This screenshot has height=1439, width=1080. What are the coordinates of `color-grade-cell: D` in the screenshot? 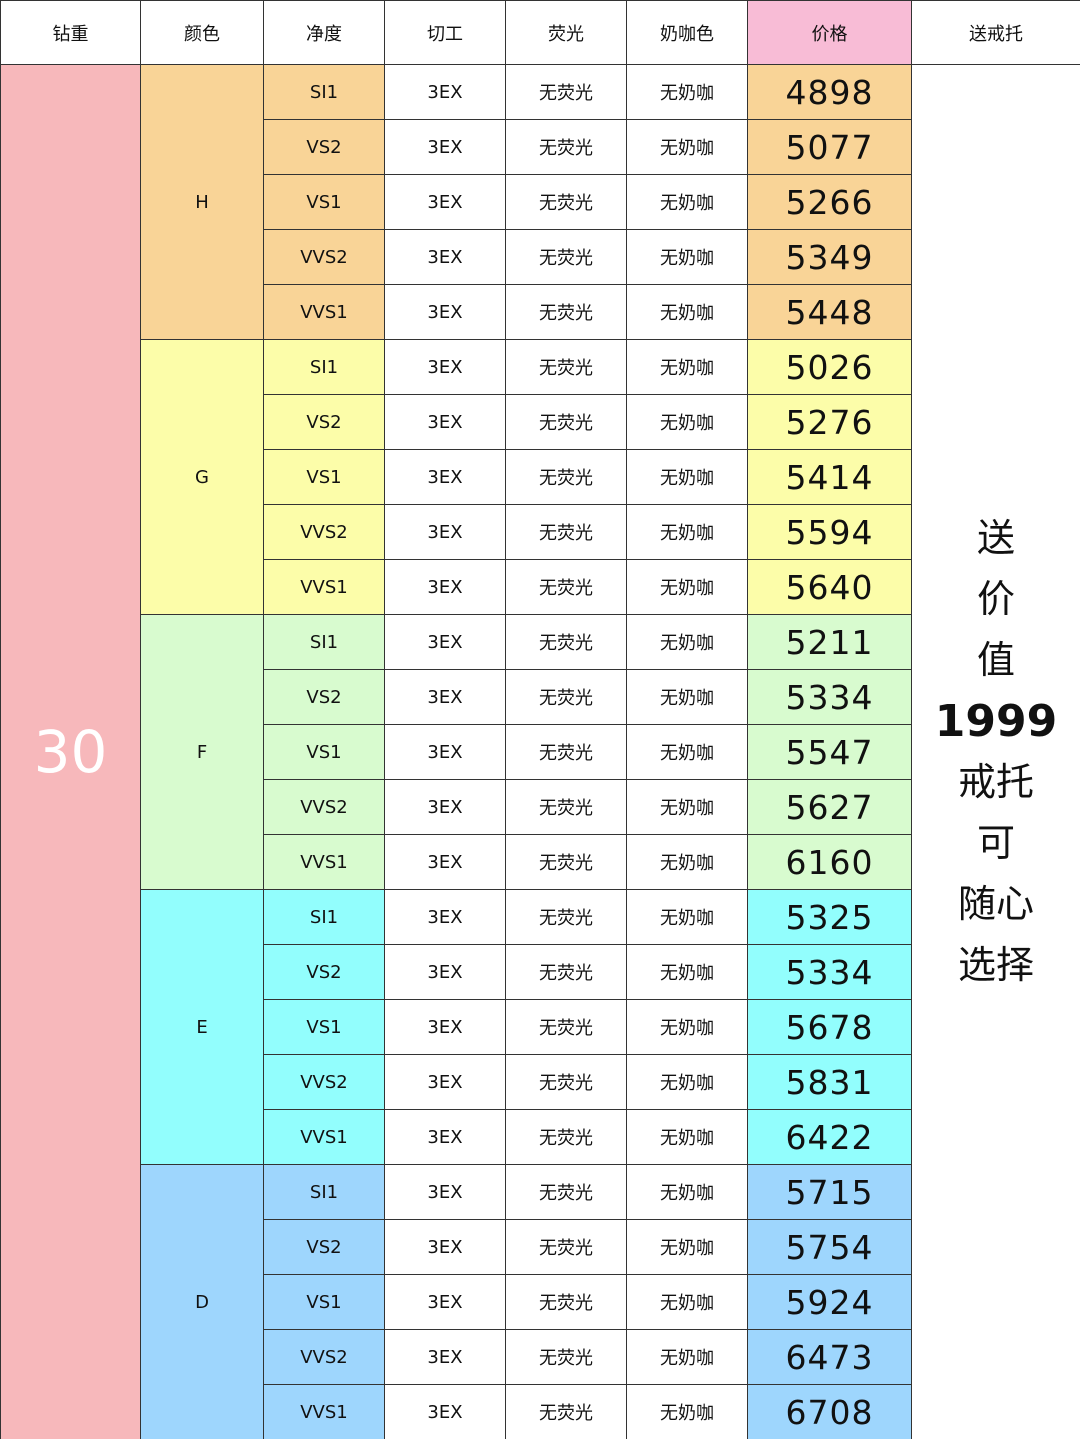 It's located at (202, 1301).